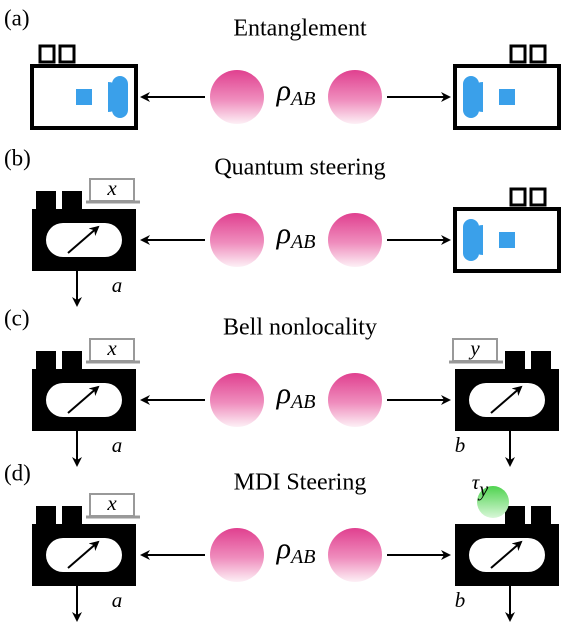  I want to click on quantum-input-label: τy, so click(480, 485).